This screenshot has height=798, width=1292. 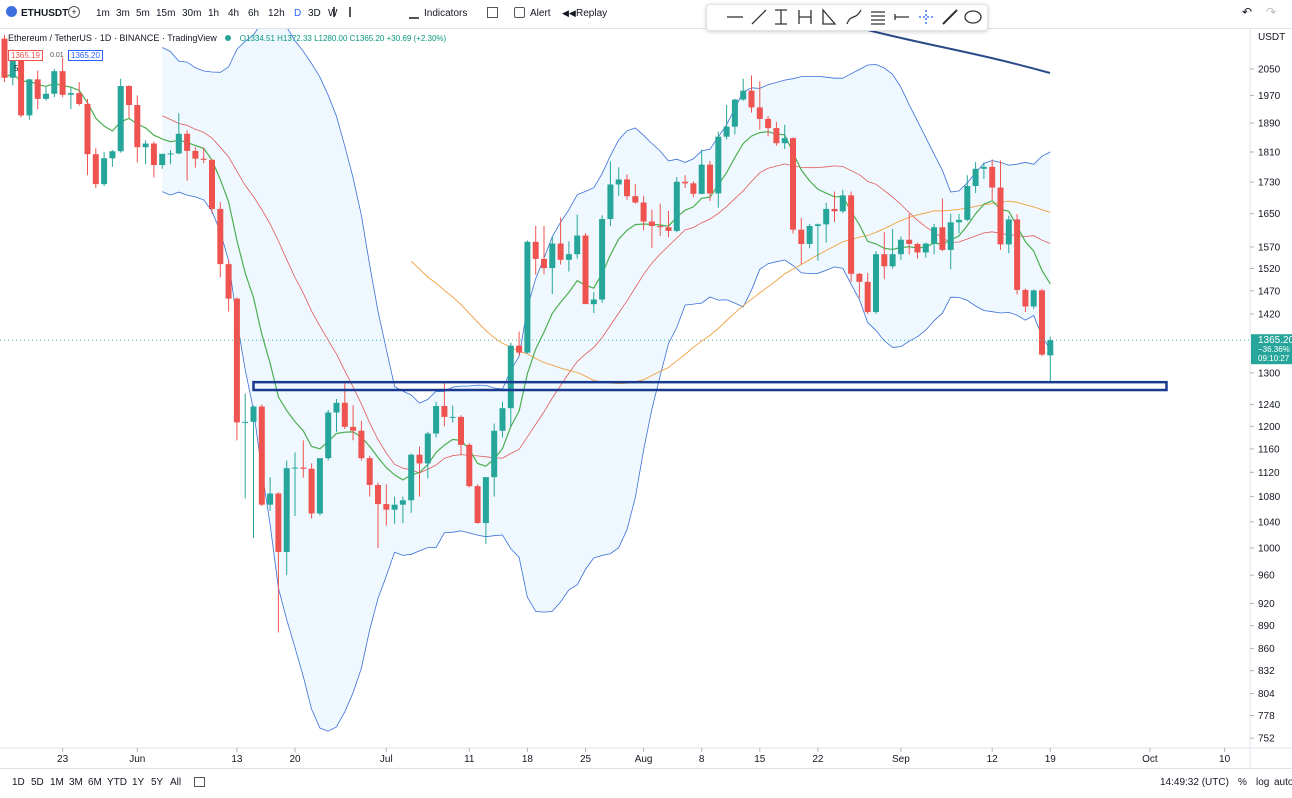 I want to click on y-tick-label: 960, so click(x=1266, y=576).